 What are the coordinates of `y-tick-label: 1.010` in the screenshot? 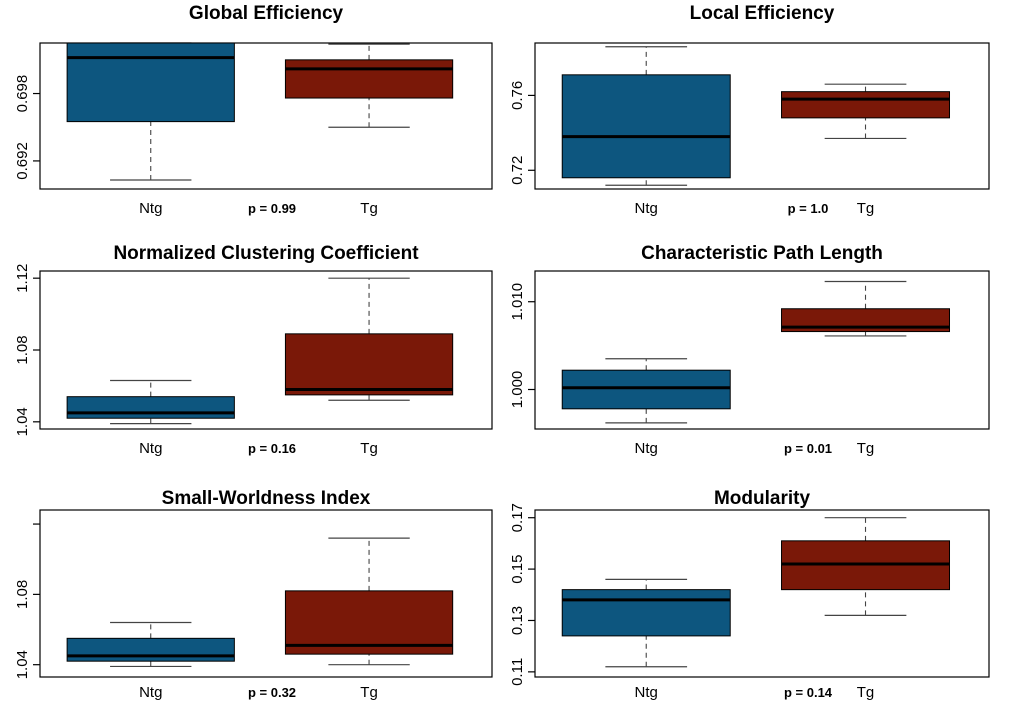 It's located at (517, 302).